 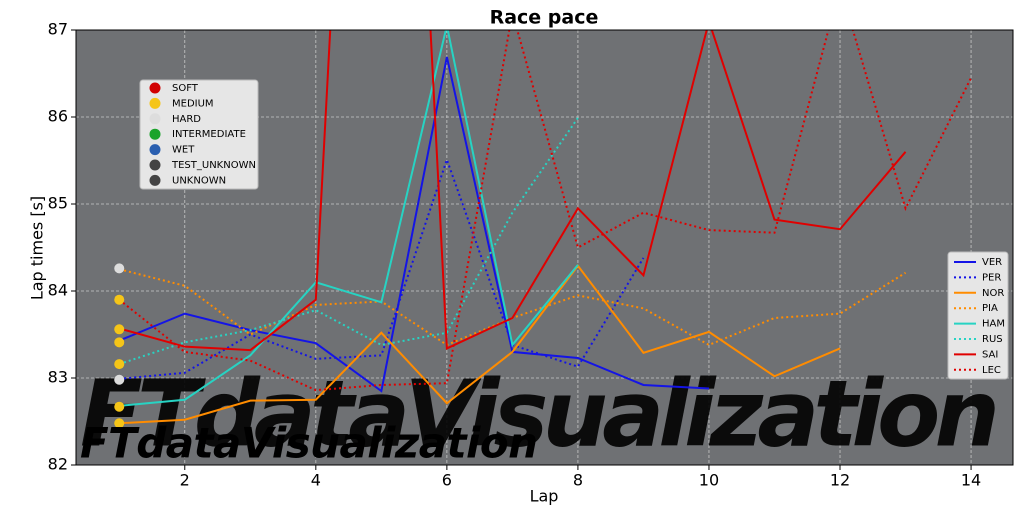 What do you see at coordinates (58, 377) in the screenshot?
I see `y-tick-label: 83` at bounding box center [58, 377].